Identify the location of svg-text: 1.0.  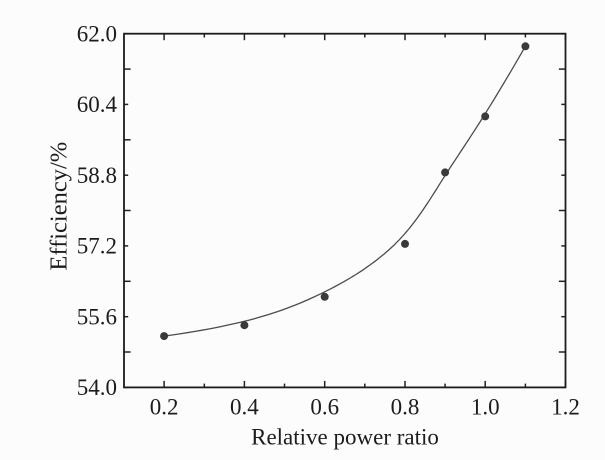
(485, 406).